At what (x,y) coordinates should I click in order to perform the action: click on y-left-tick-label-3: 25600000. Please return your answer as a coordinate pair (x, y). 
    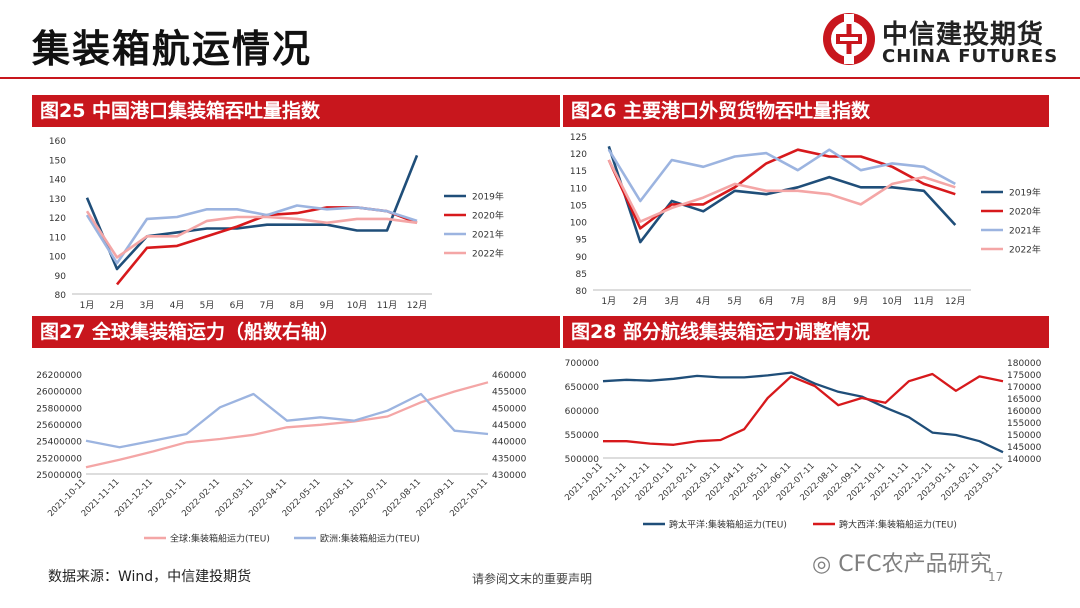
    Looking at the image, I should click on (59, 426).